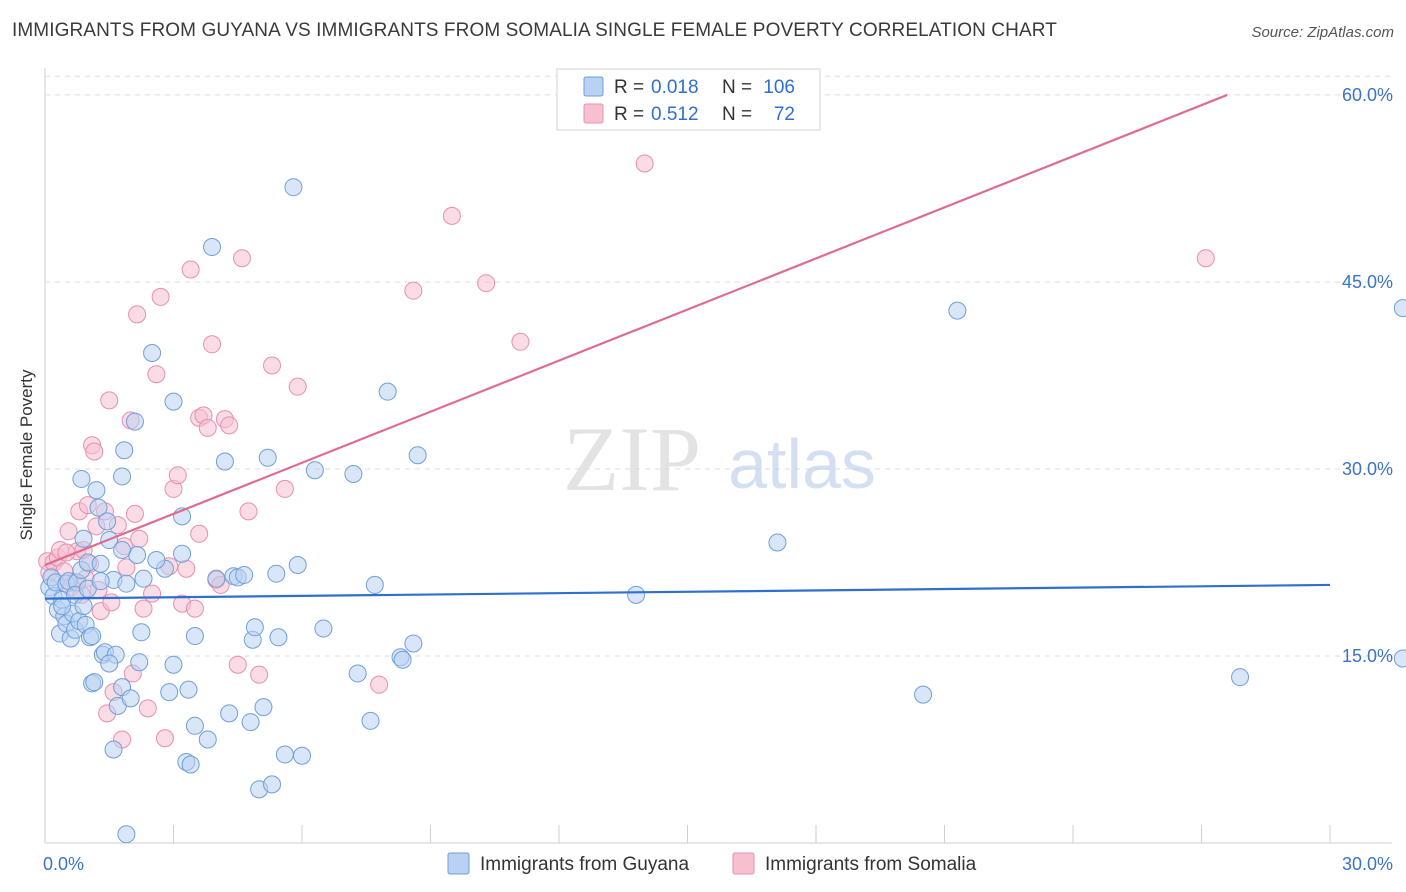  Describe the element at coordinates (1367, 95) in the screenshot. I see `y-tick-label-3: 60.0%` at that location.